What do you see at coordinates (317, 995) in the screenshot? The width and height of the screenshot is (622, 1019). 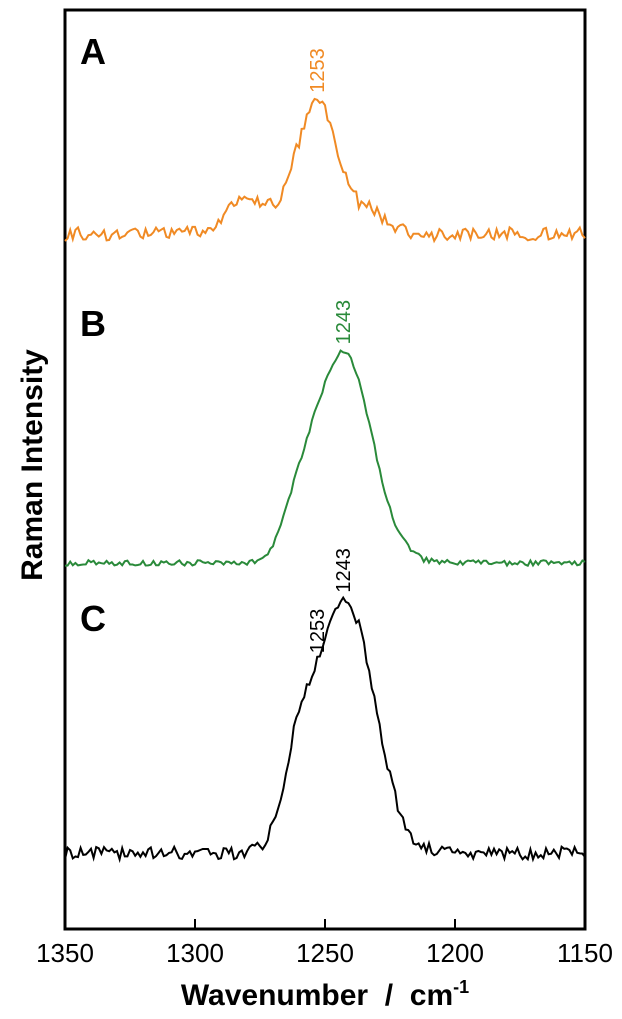 I see `x-axis-title-main: Wavenumber / cm` at bounding box center [317, 995].